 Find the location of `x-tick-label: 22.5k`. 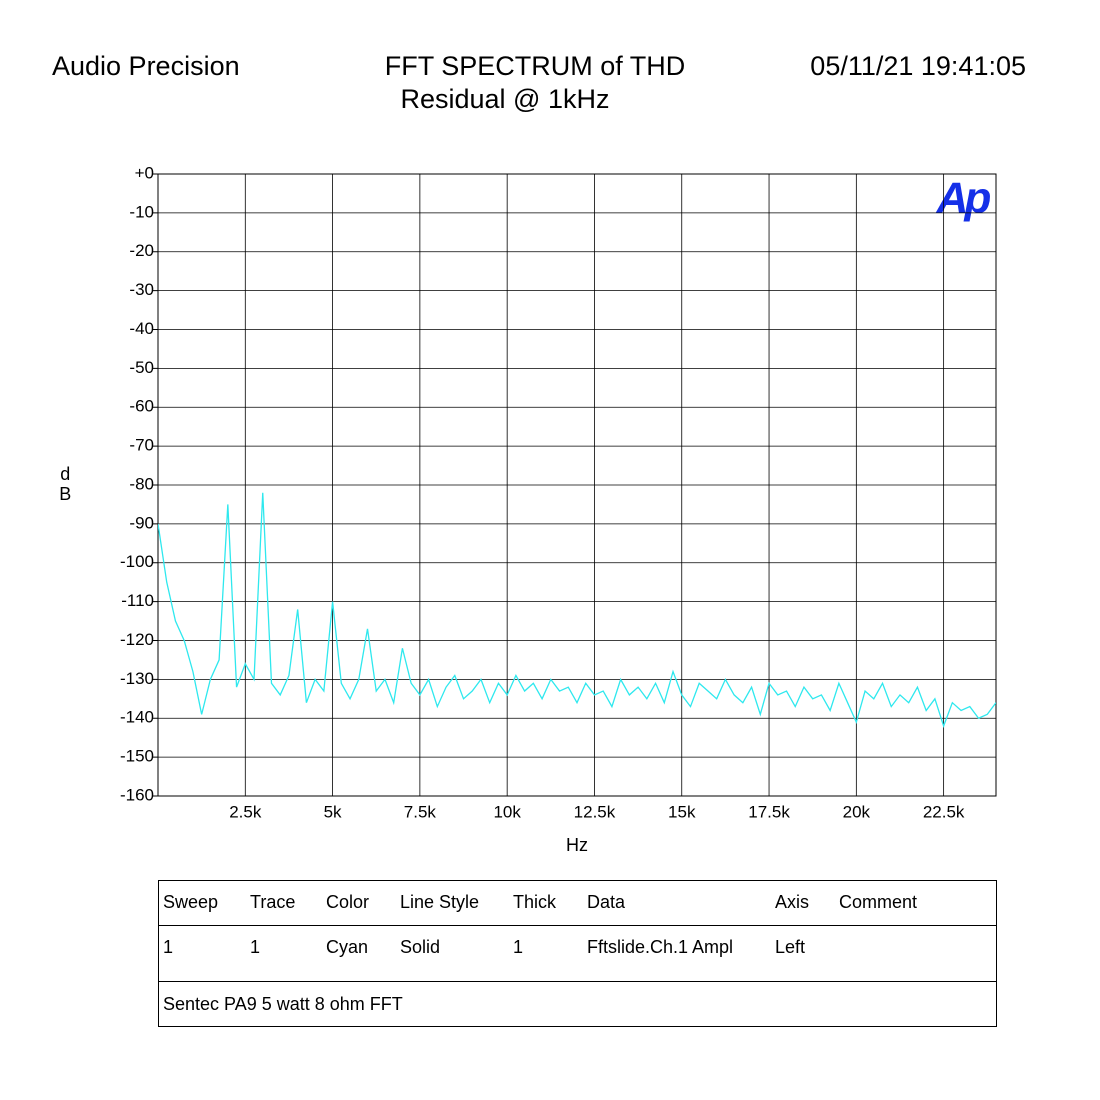

x-tick-label: 22.5k is located at coordinates (944, 811).